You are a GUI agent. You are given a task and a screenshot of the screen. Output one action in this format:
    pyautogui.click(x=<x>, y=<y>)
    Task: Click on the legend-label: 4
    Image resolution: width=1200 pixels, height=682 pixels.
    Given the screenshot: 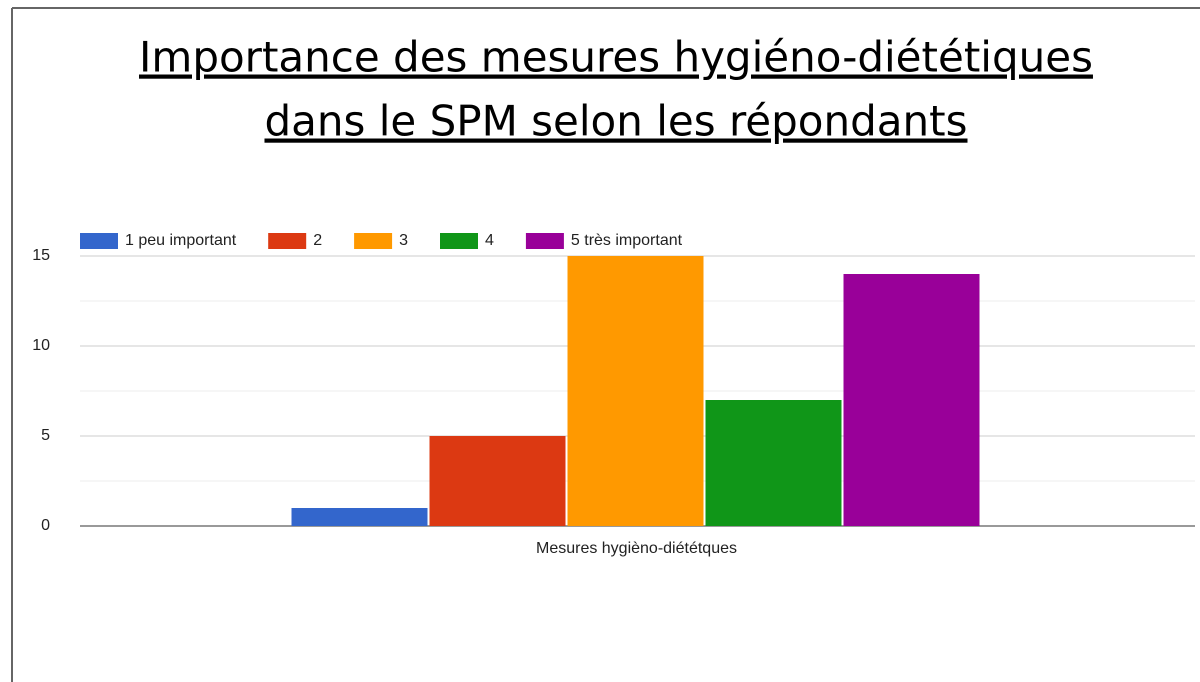 What is the action you would take?
    pyautogui.click(x=489, y=240)
    